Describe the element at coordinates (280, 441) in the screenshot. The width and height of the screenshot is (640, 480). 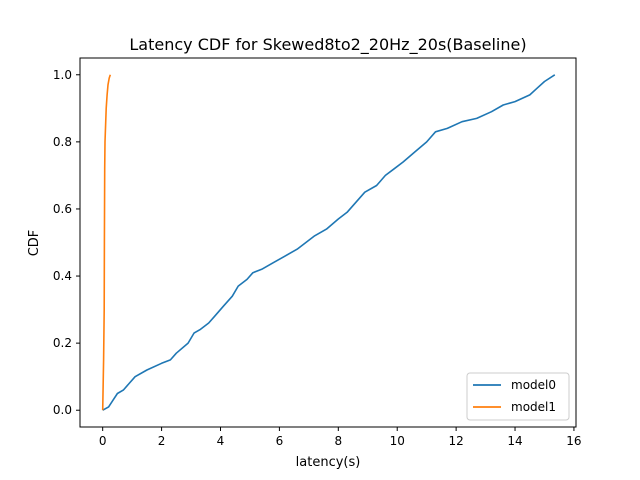
I see `x-tick-label: 6` at that location.